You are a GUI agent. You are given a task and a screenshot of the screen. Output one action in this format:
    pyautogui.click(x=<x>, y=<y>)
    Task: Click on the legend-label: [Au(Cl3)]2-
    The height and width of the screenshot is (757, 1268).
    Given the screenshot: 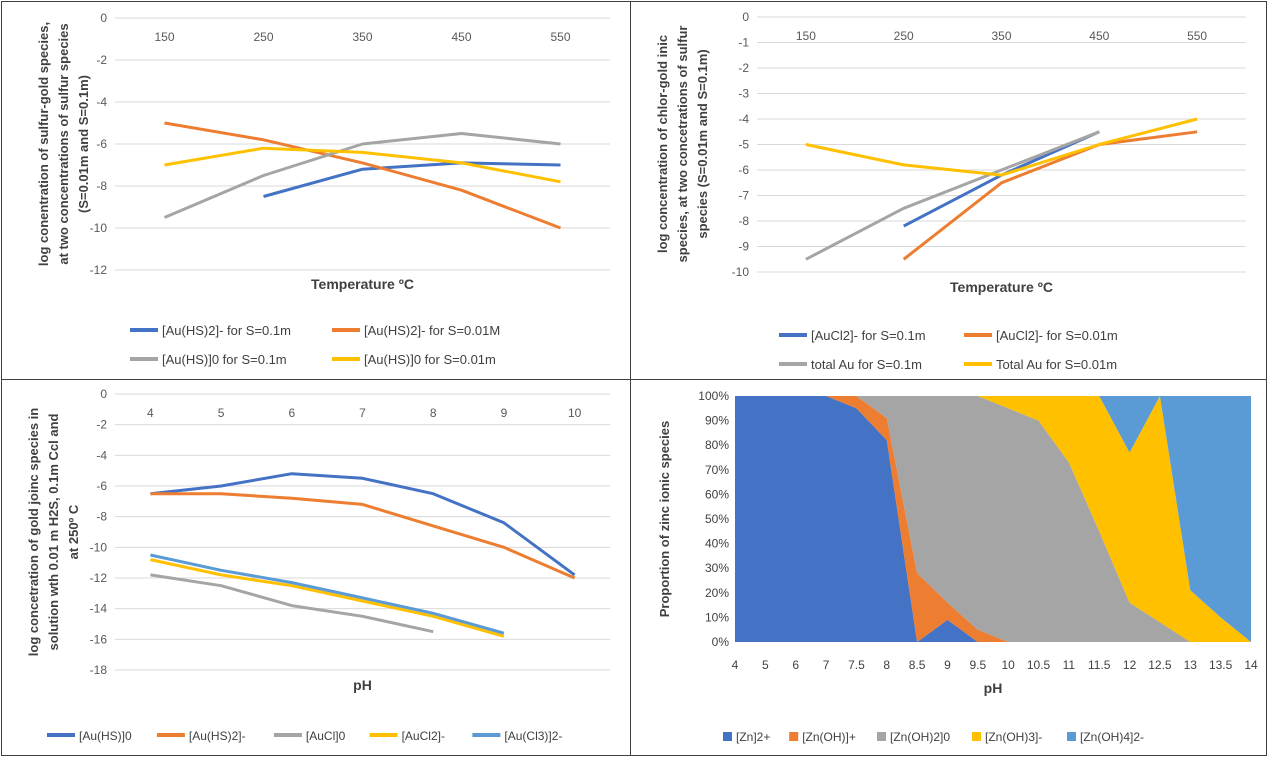 What is the action you would take?
    pyautogui.click(x=533, y=736)
    